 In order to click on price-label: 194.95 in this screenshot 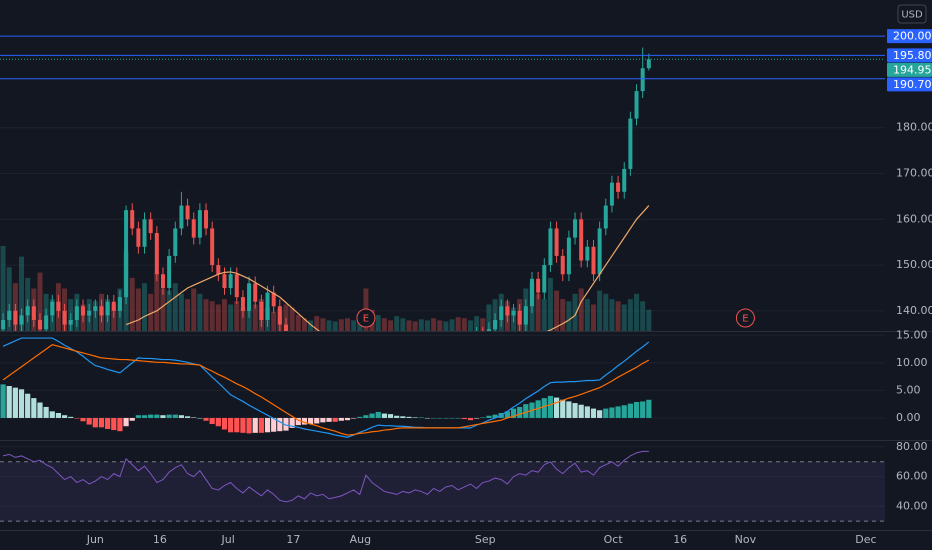, I will do `click(912, 69)`.